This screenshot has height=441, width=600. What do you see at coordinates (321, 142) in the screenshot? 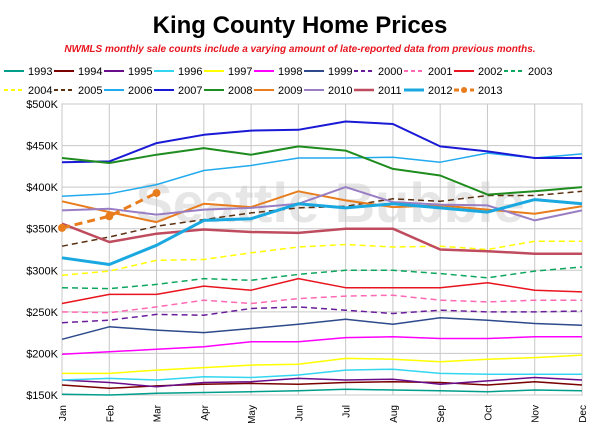
I see `series-line-2007` at bounding box center [321, 142].